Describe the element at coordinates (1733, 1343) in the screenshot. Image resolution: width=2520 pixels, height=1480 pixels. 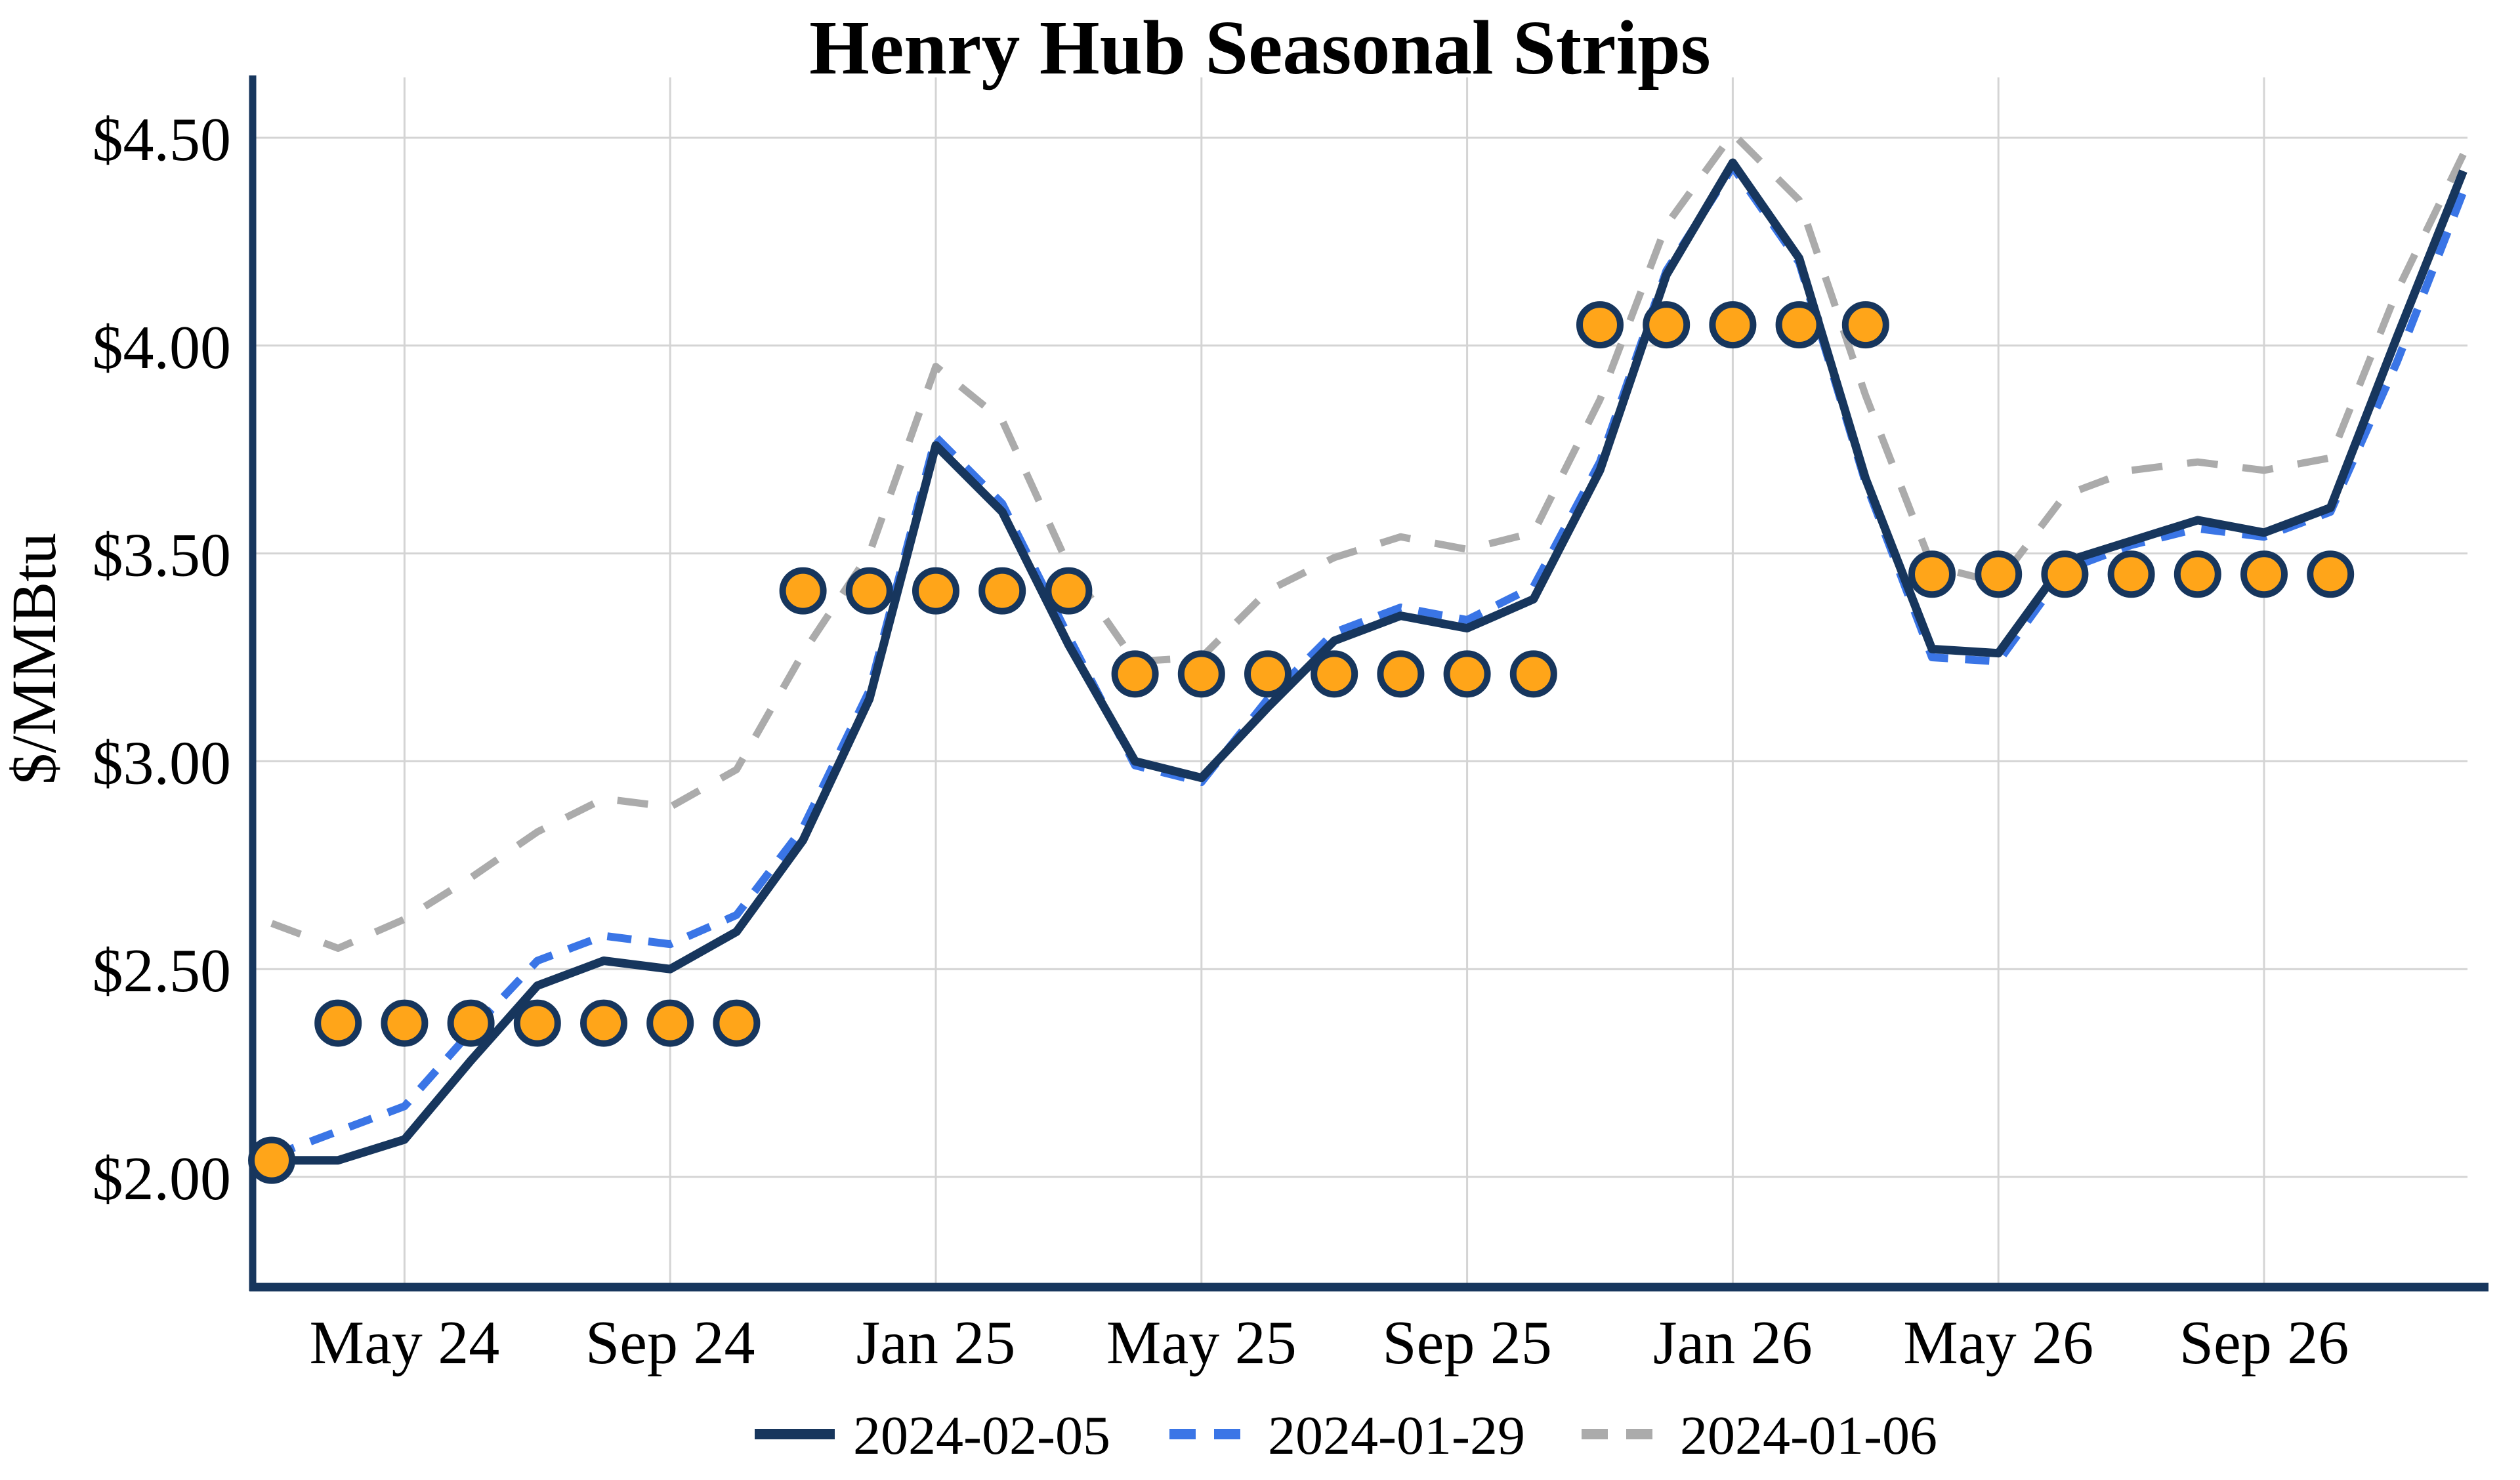
I see `x-tick-label: Jan 26` at that location.